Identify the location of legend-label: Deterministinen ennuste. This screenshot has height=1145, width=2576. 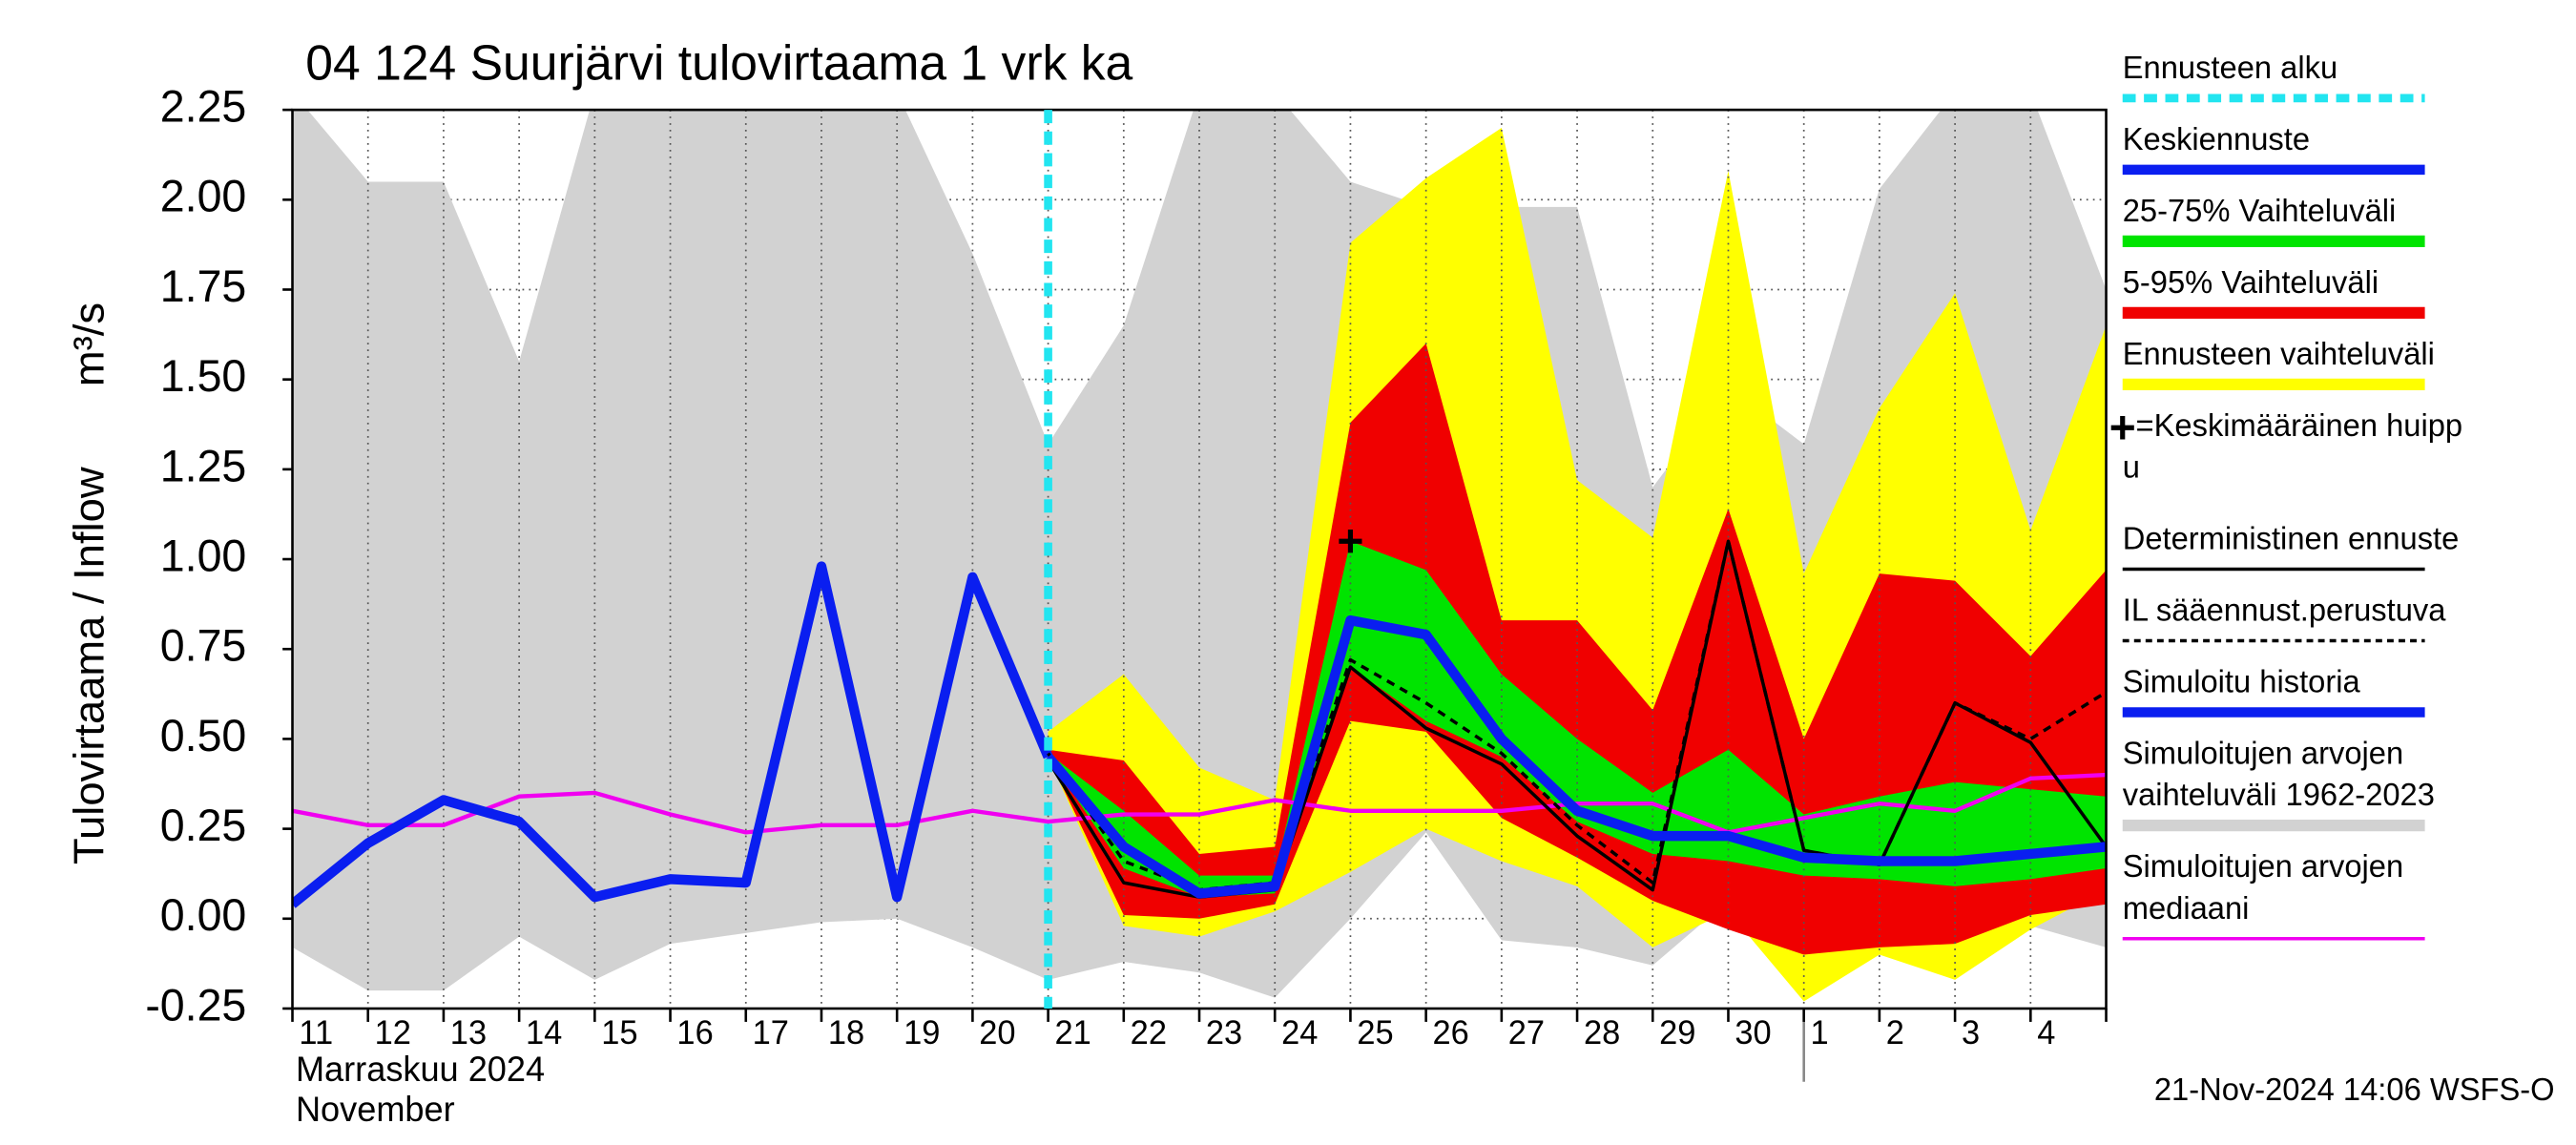
(2291, 537).